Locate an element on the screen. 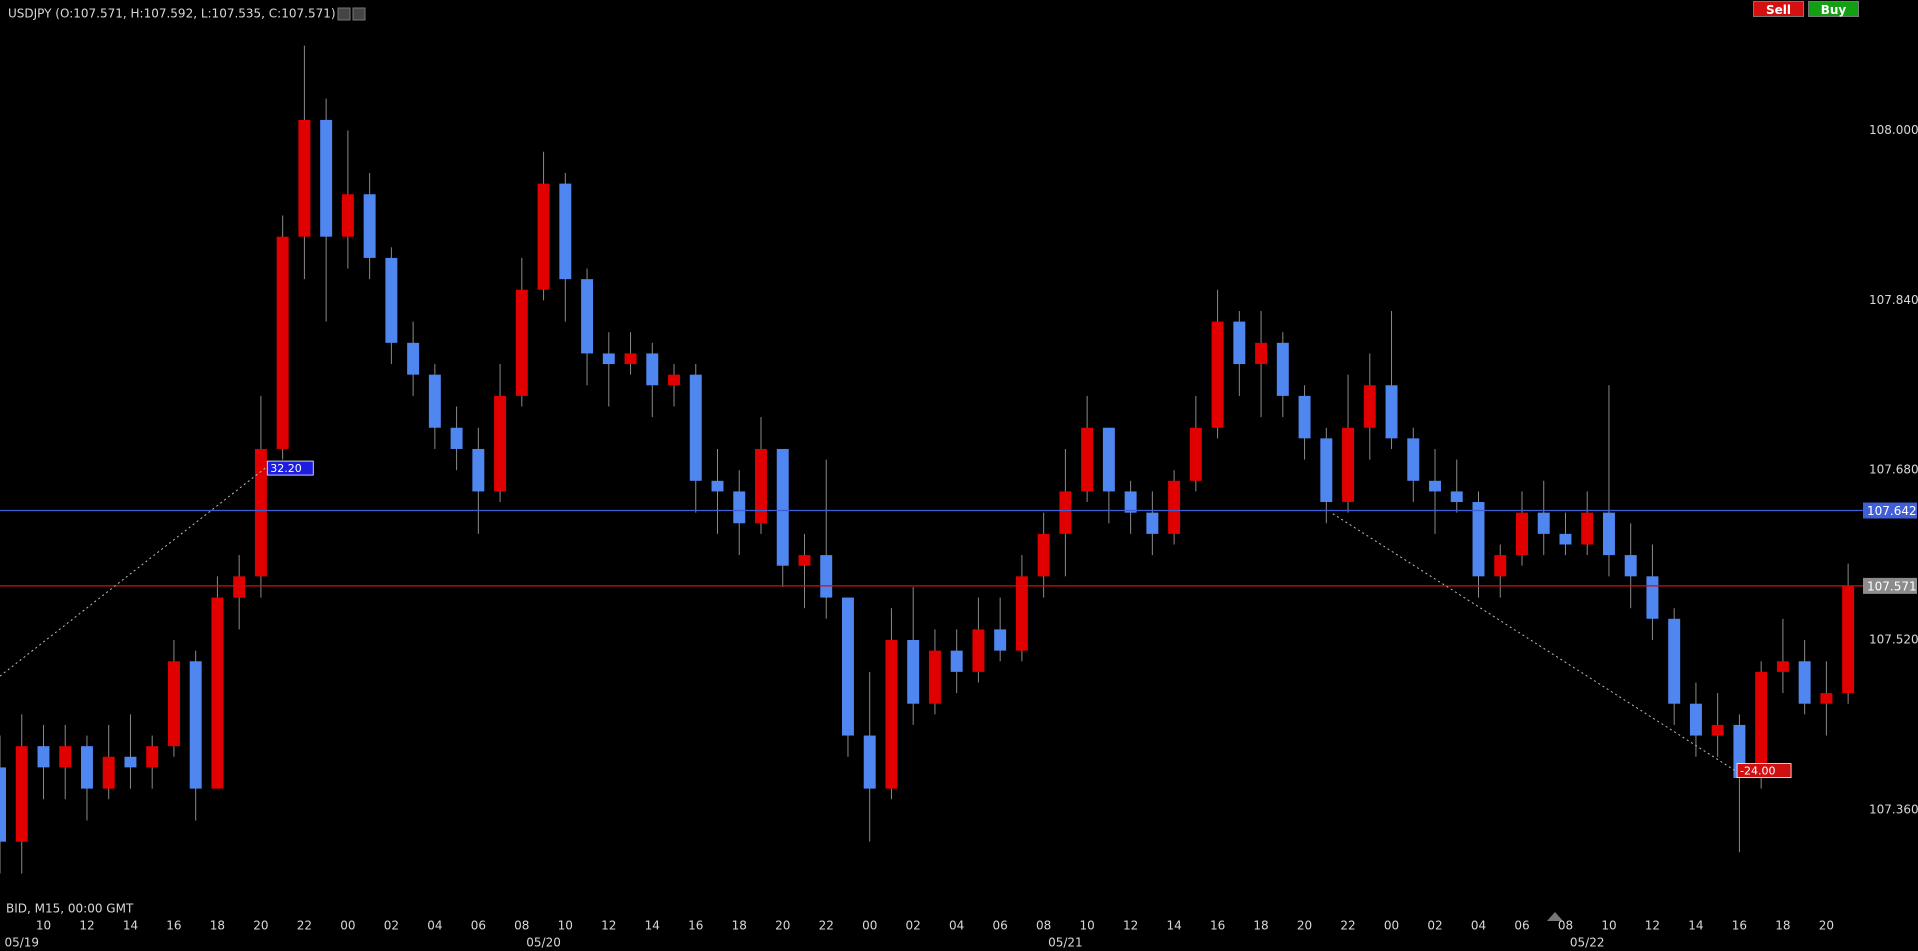 Image resolution: width=1918 pixels, height=951 pixels. price-tag-label: 107.571 is located at coordinates (1892, 586).